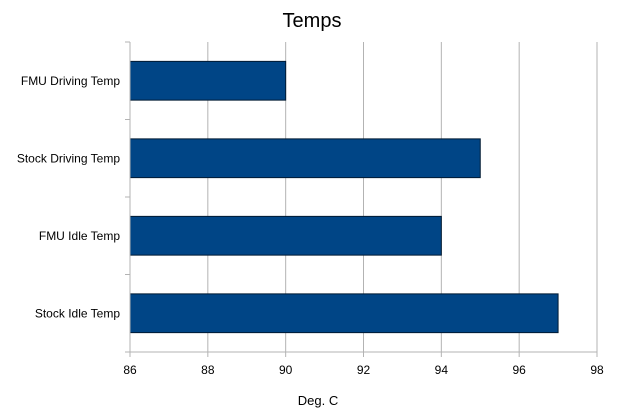  I want to click on x-tick-label: 94, so click(442, 370).